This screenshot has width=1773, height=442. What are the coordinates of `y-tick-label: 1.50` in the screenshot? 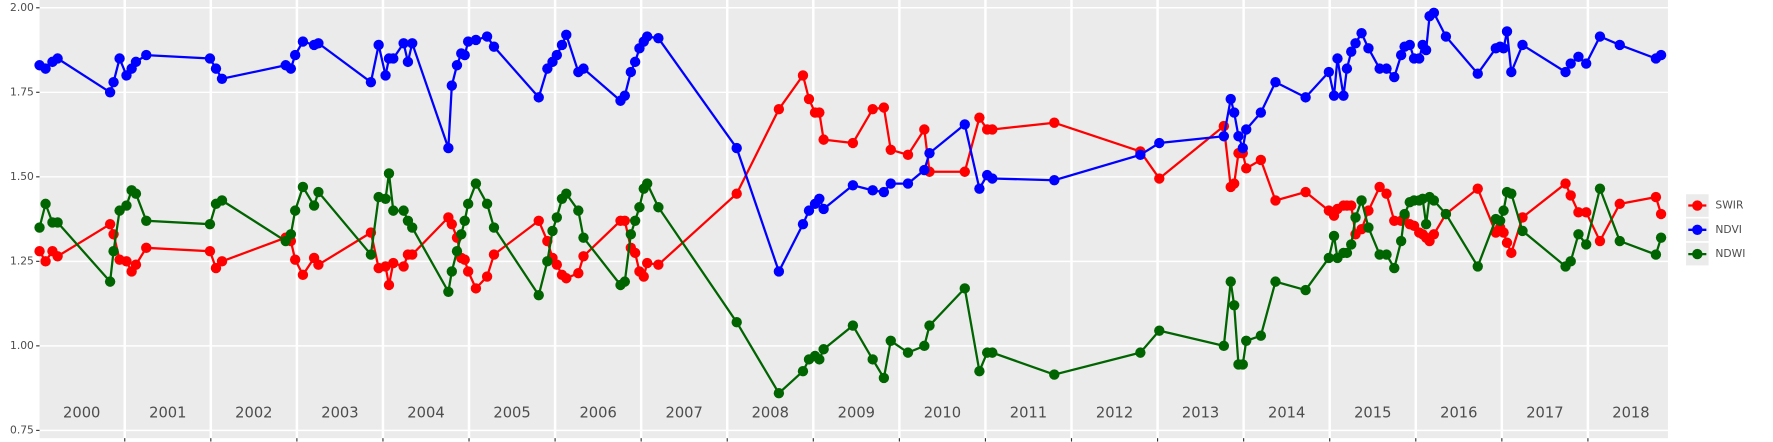 It's located at (22, 176).